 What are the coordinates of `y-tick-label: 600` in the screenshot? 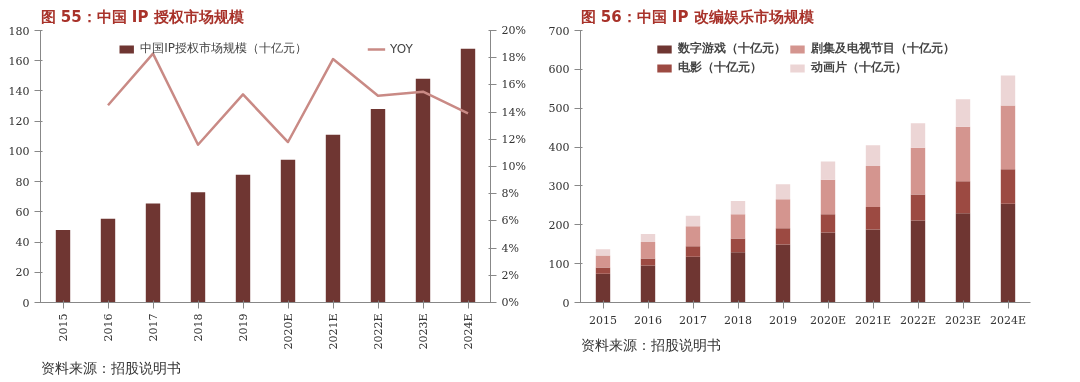 It's located at (559, 70).